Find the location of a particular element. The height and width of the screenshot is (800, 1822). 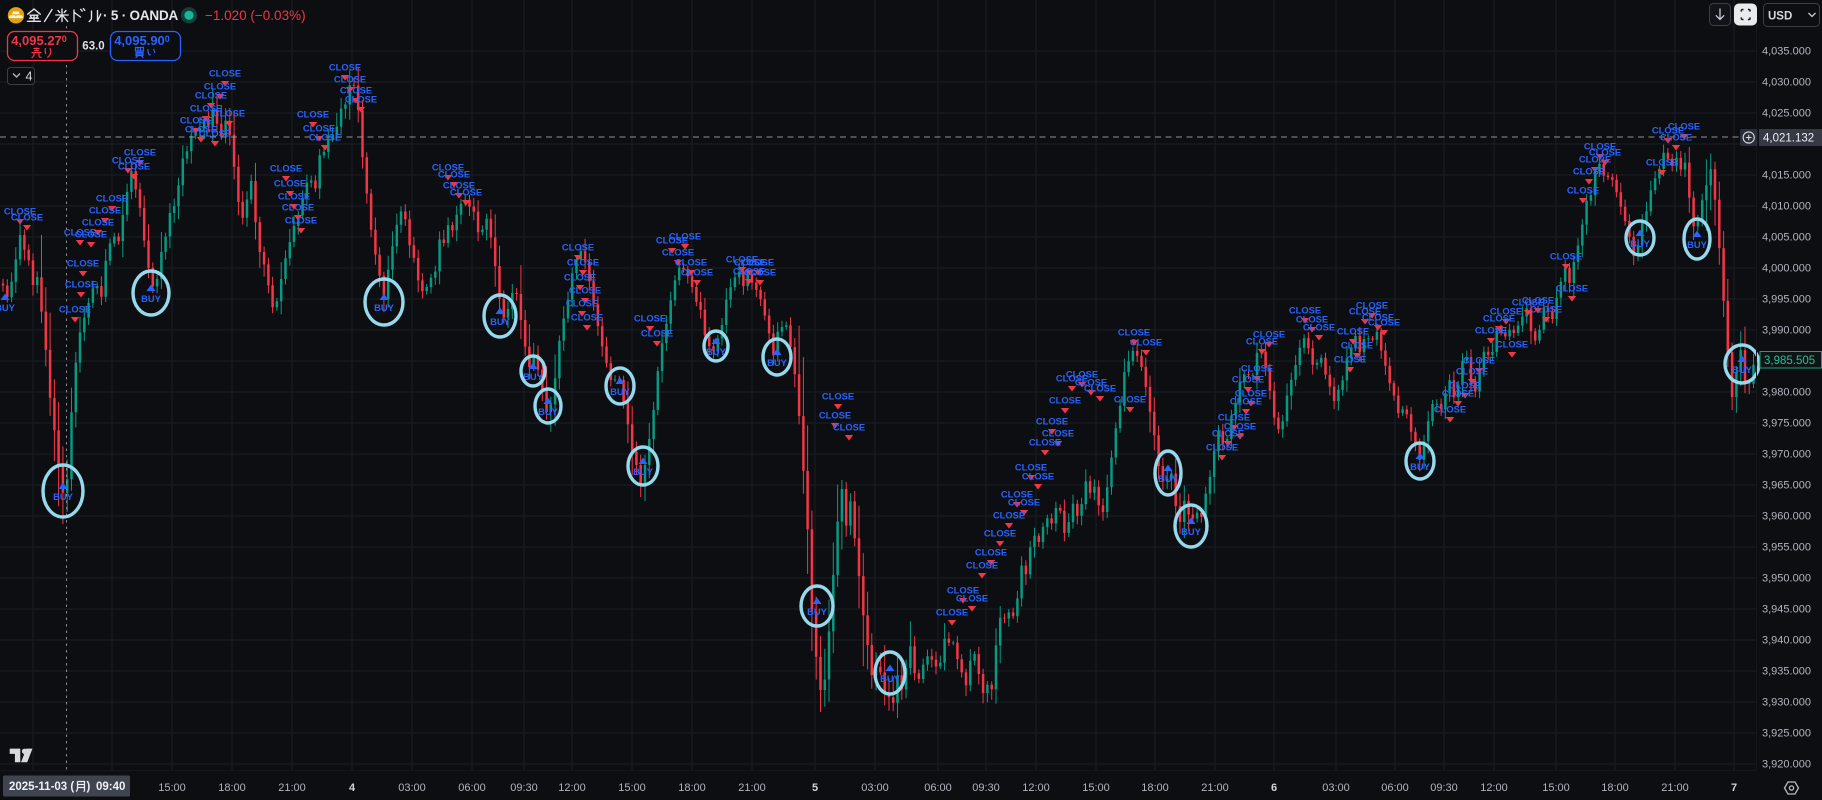

svg-text: −1.020 (−0.03%) is located at coordinates (255, 15).